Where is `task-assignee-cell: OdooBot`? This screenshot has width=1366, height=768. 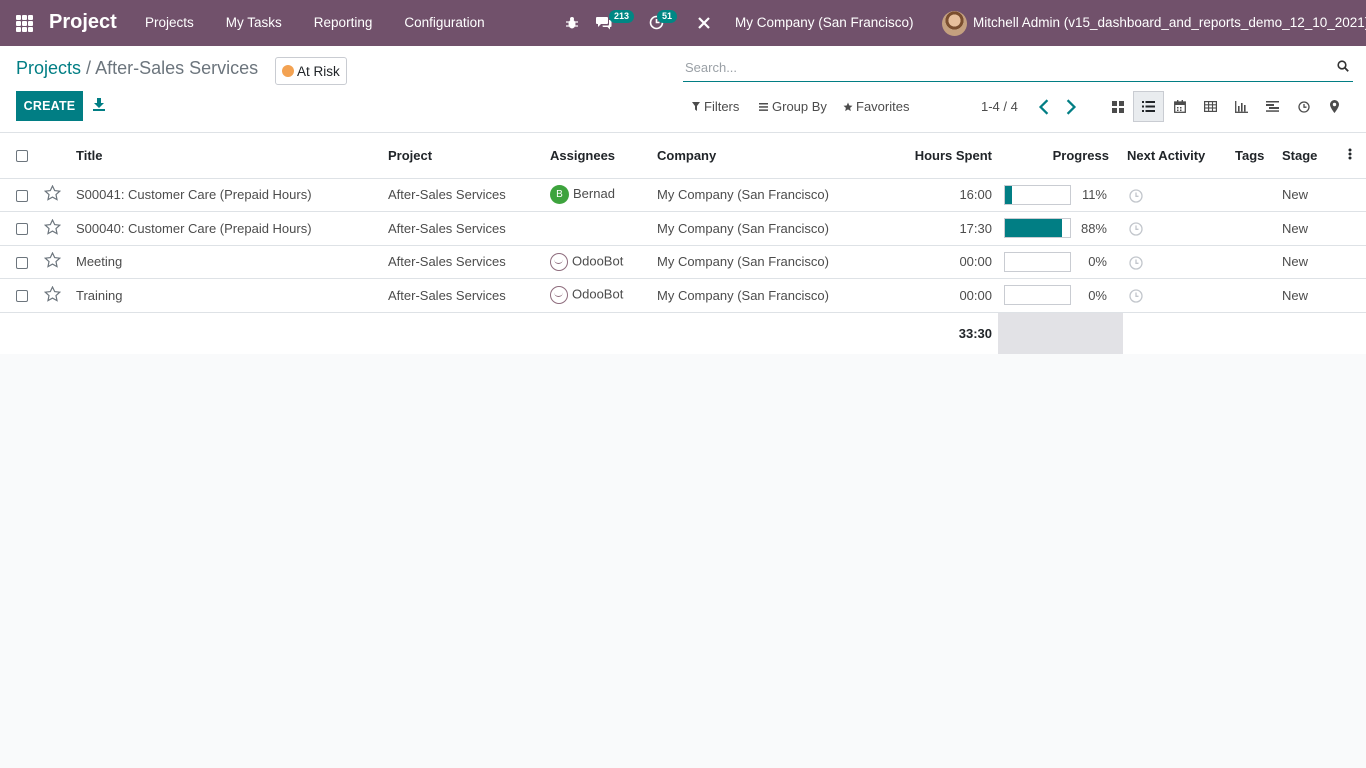 task-assignee-cell: OdooBot is located at coordinates (597, 262).